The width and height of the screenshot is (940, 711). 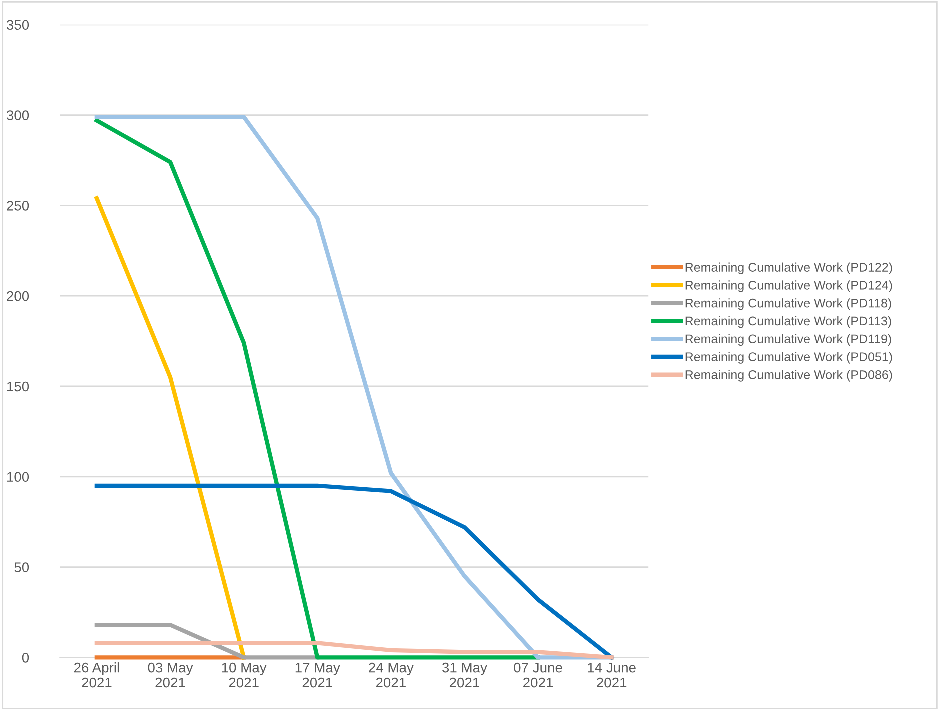 What do you see at coordinates (97, 675) in the screenshot?
I see `x-tick-label: 26 April 2021` at bounding box center [97, 675].